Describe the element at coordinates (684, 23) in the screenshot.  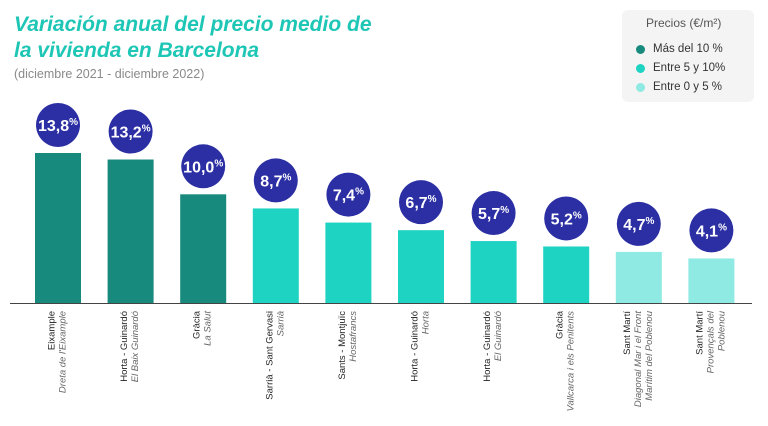
I see `legend-title: Precios (€/m²)` at that location.